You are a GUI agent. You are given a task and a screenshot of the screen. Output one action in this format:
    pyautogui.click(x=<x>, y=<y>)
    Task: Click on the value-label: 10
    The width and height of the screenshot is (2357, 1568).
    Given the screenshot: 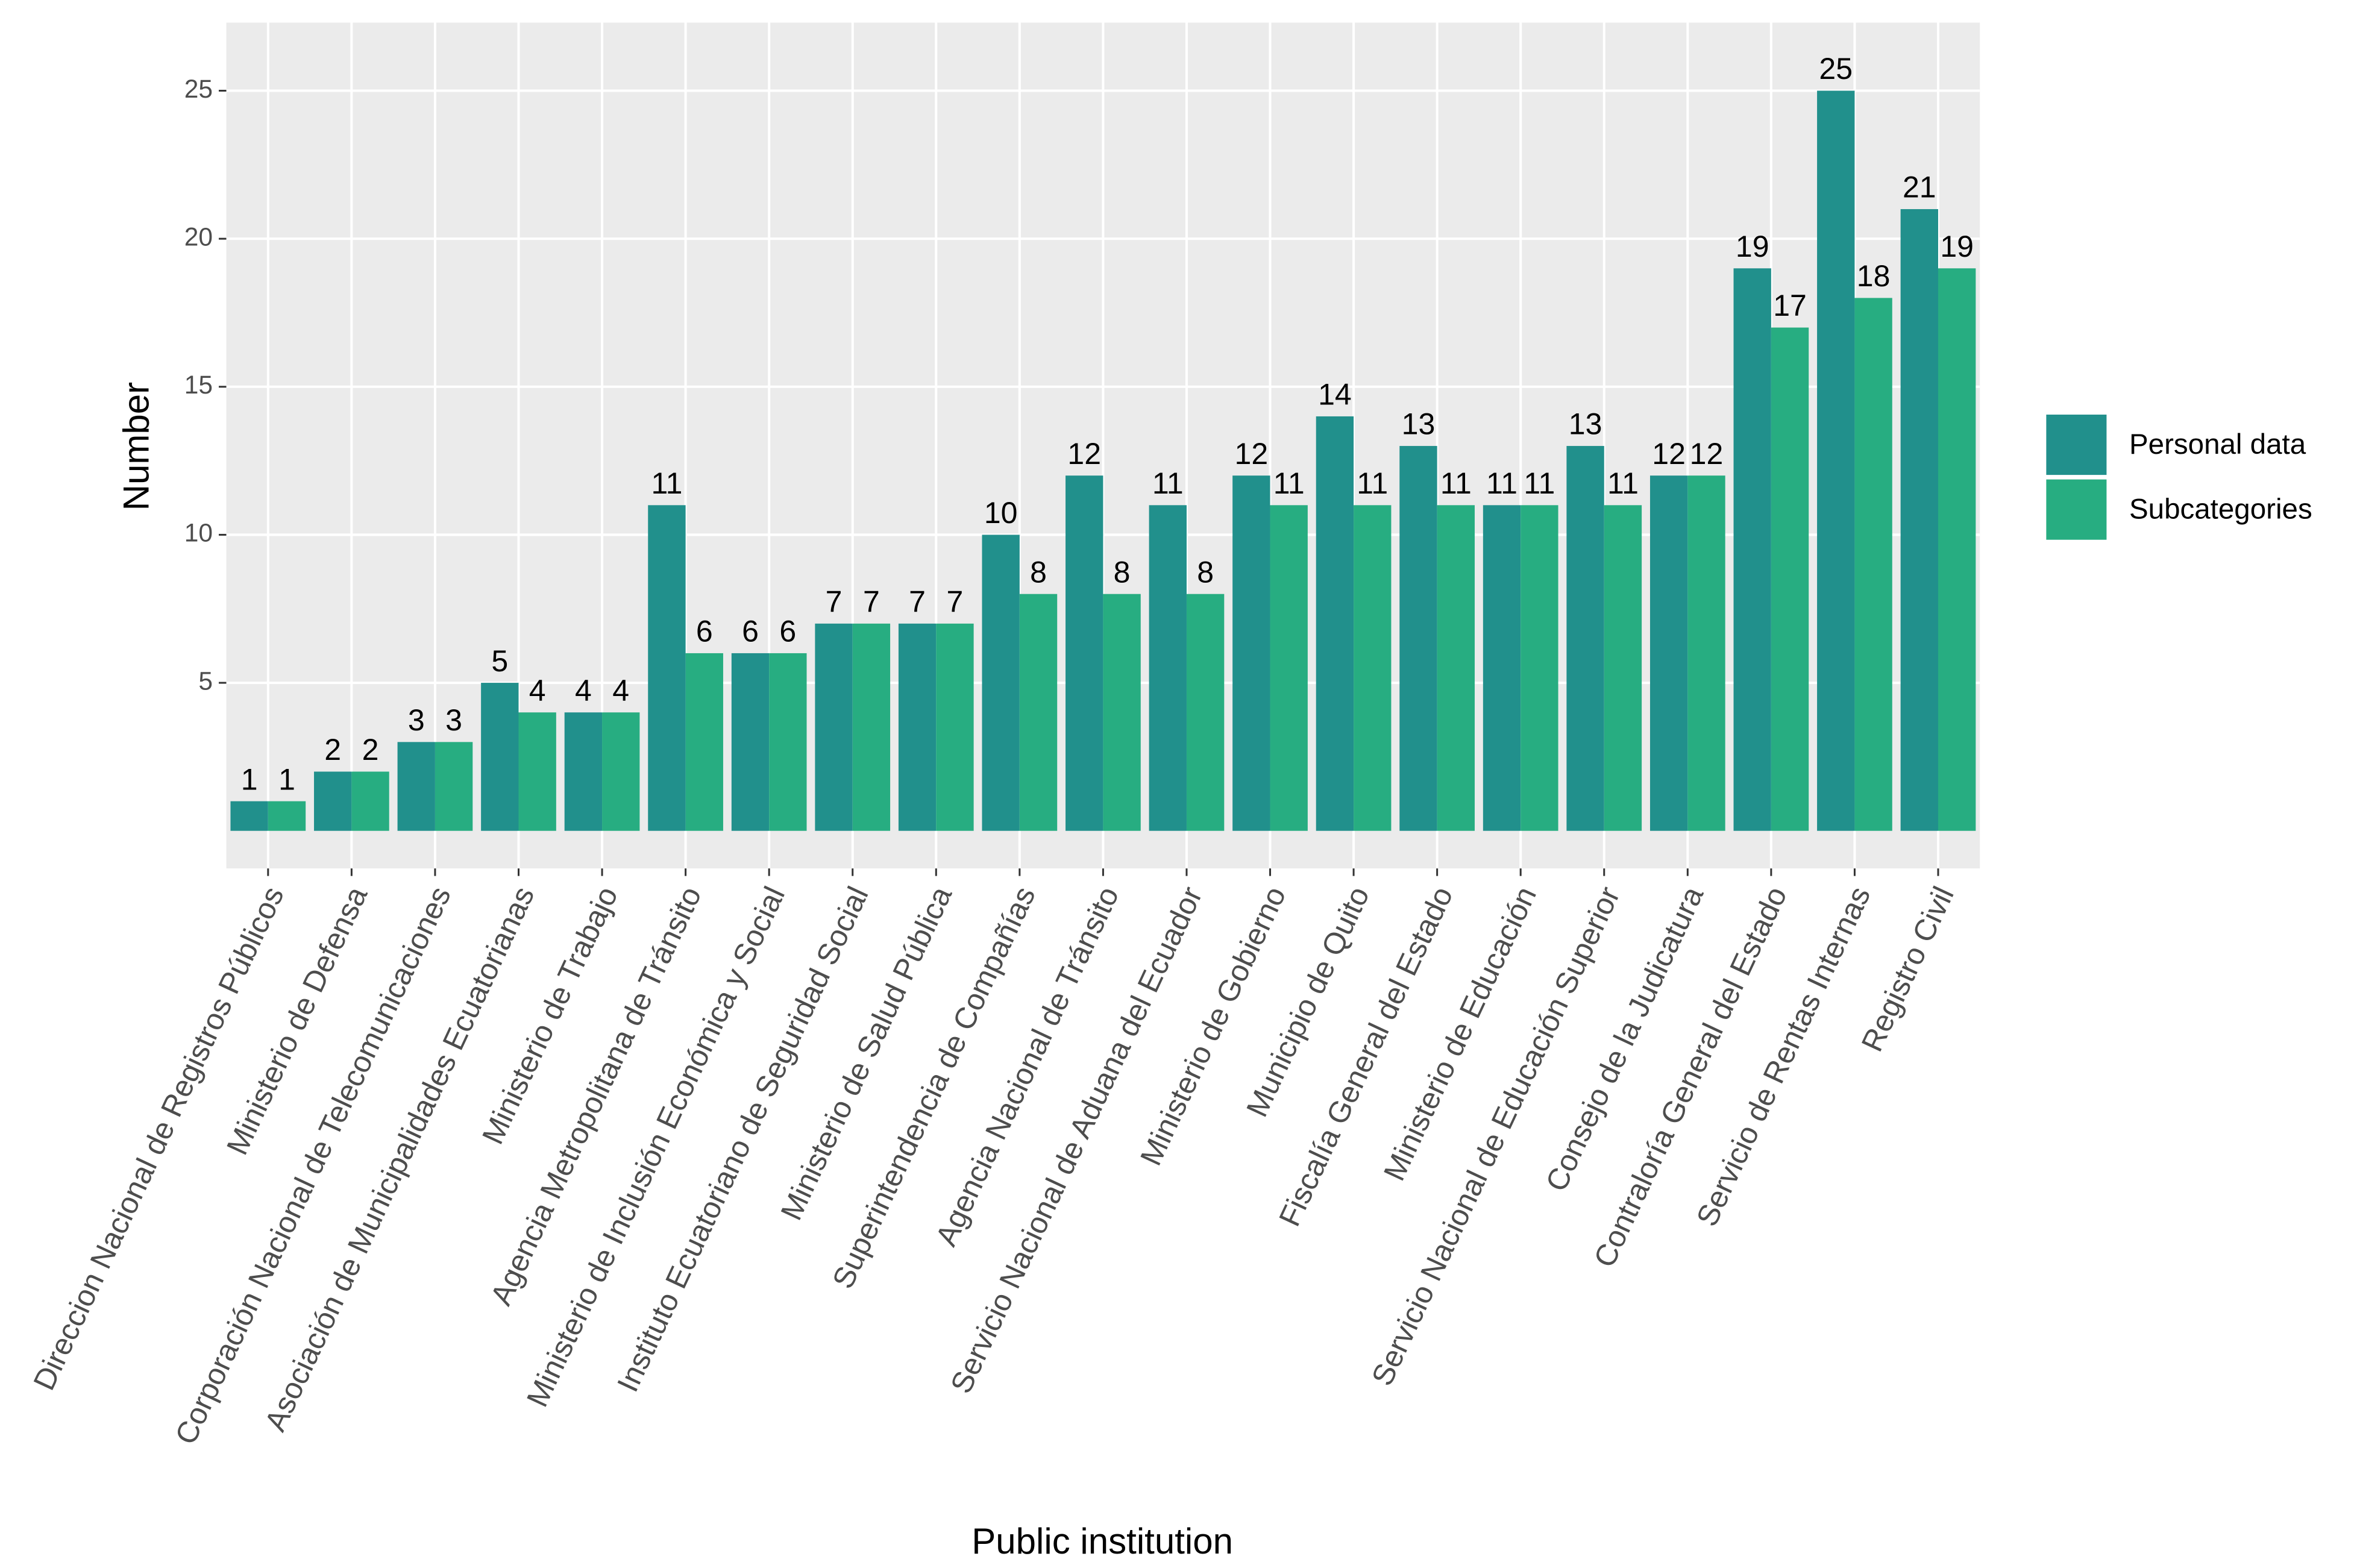 What is the action you would take?
    pyautogui.click(x=1001, y=513)
    